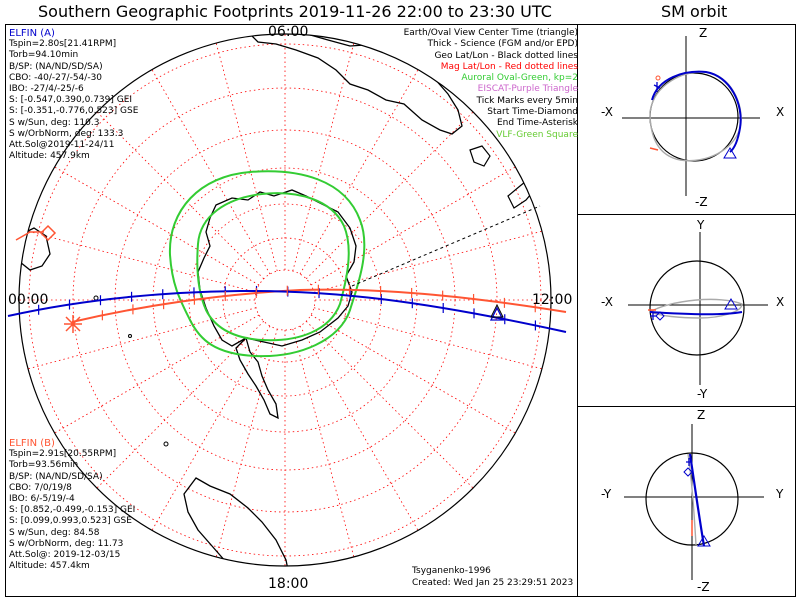  I want to click on antarctica-coastline, so click(277, 268).